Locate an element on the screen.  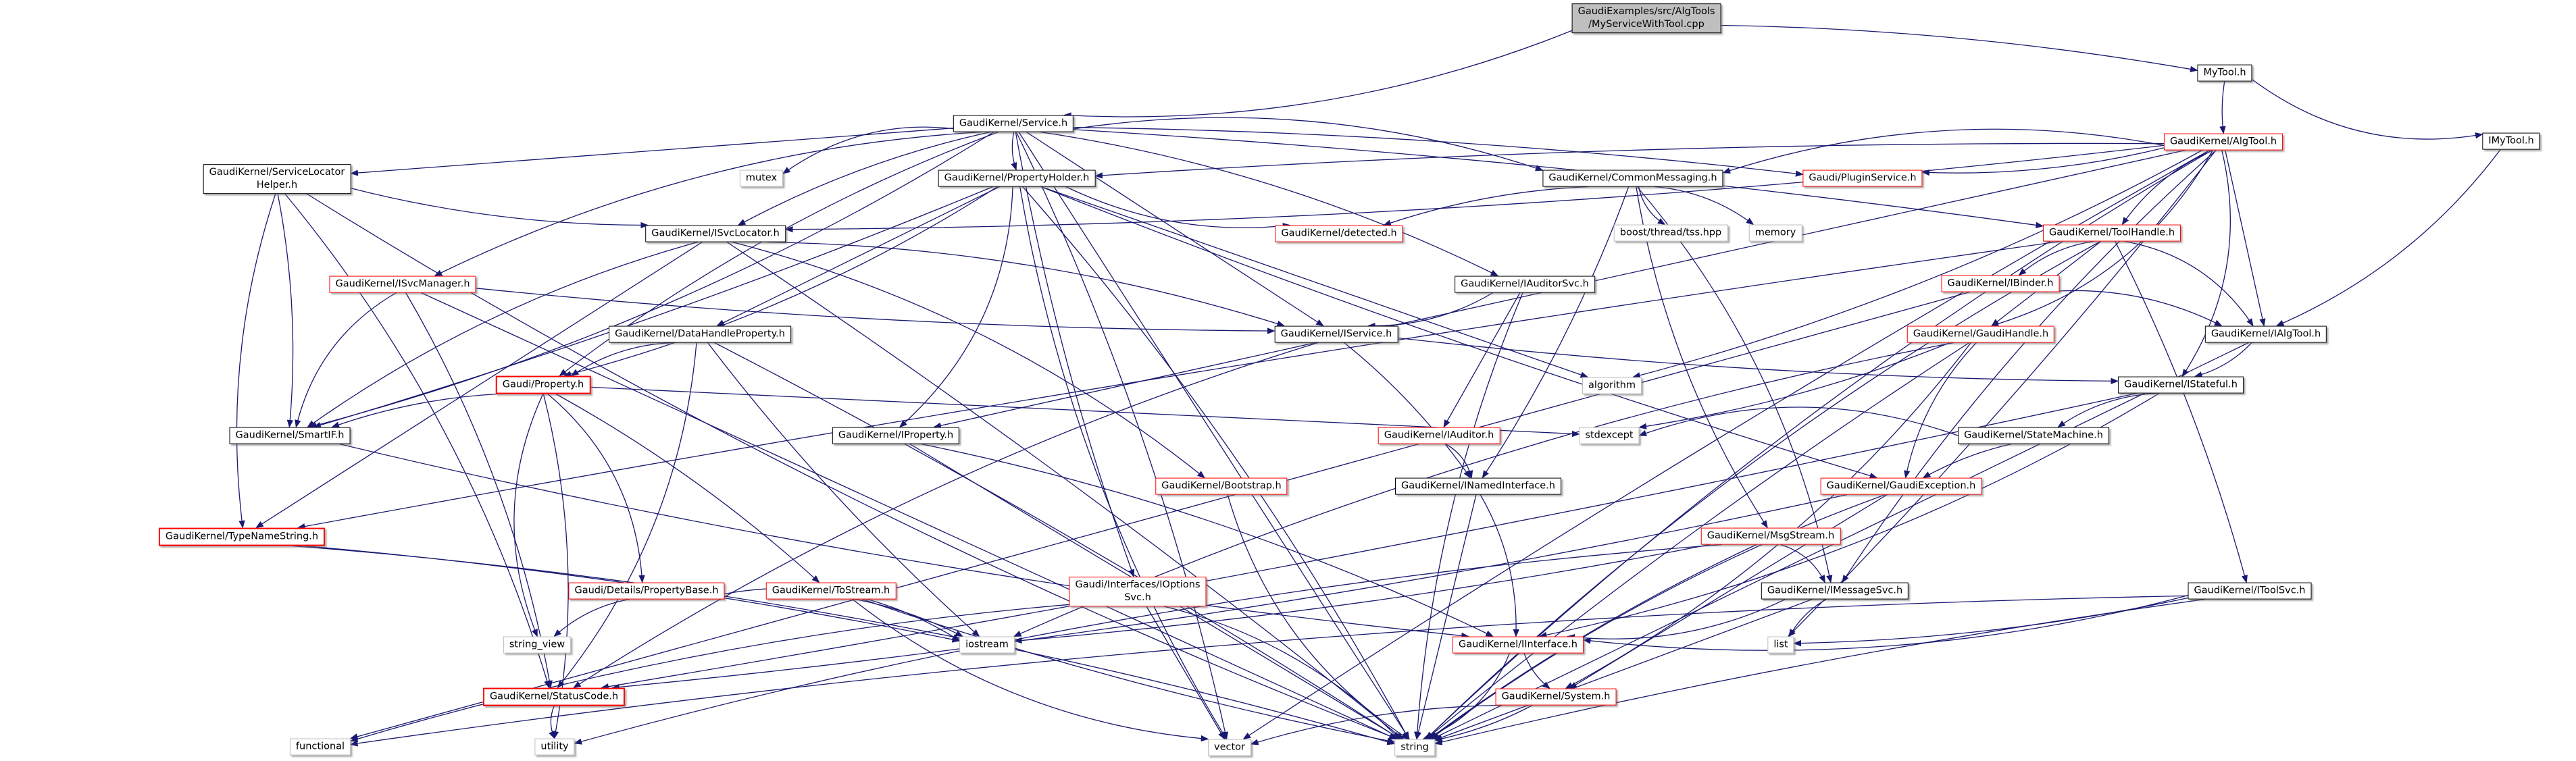
graph-node-system: GaudiKernel/System.h is located at coordinates (1556, 697).